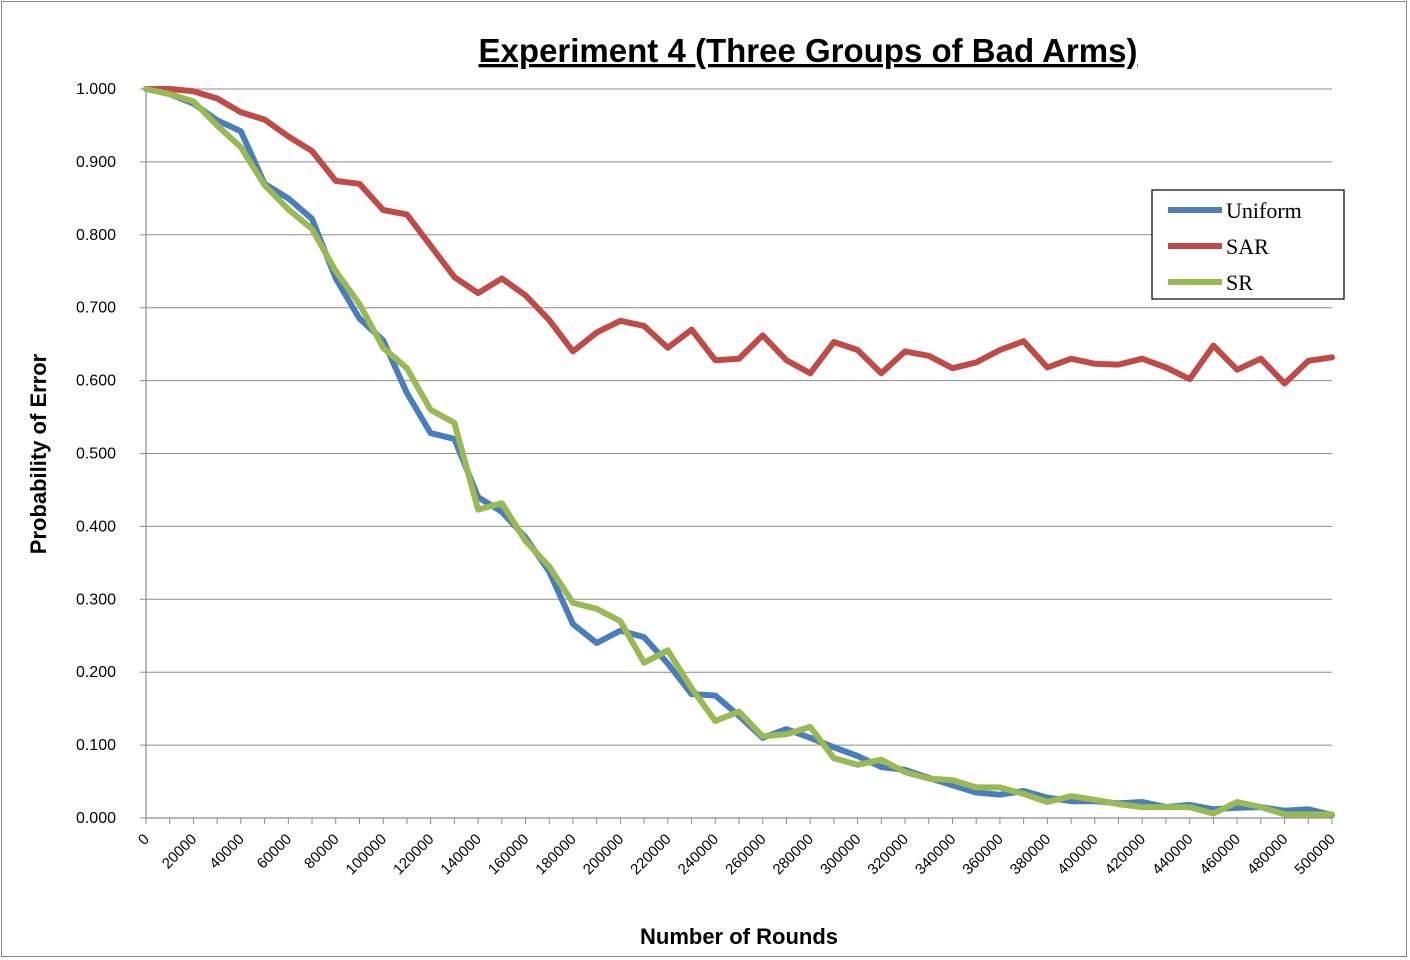 The image size is (1410, 960). What do you see at coordinates (96, 381) in the screenshot?
I see `y-tick-label: 0.600` at bounding box center [96, 381].